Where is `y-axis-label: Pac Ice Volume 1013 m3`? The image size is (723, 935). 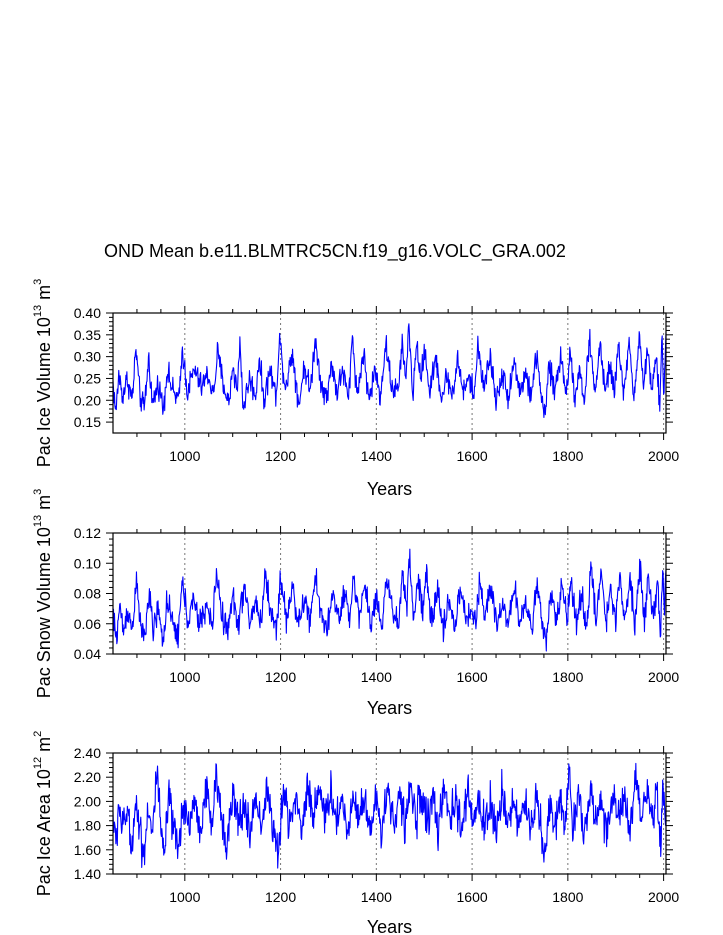 y-axis-label: Pac Ice Volume 1013 m3 is located at coordinates (43, 373).